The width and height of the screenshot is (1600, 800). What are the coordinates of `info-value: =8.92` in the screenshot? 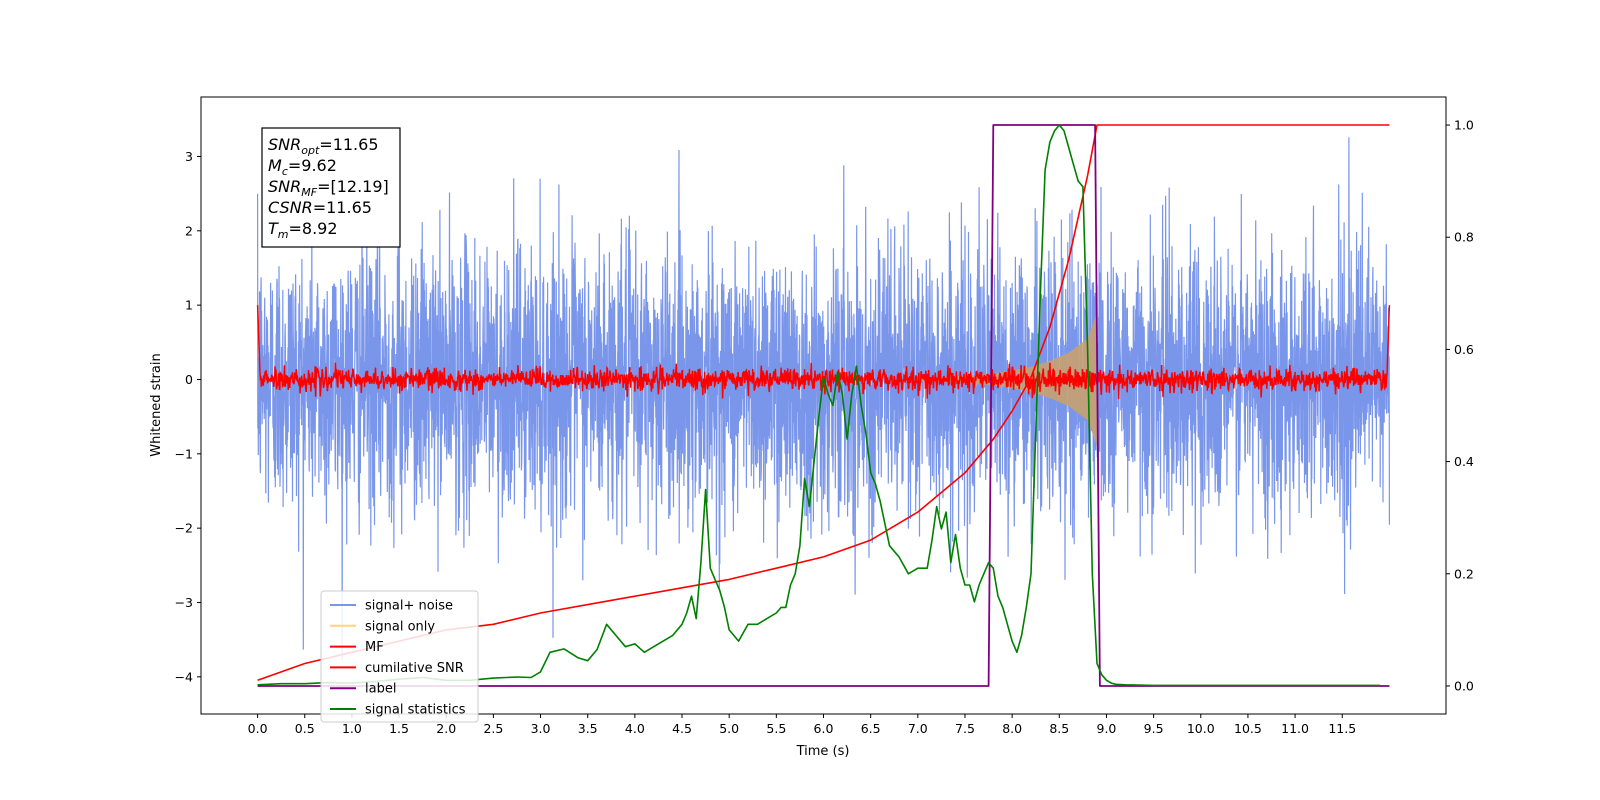 It's located at (313, 228).